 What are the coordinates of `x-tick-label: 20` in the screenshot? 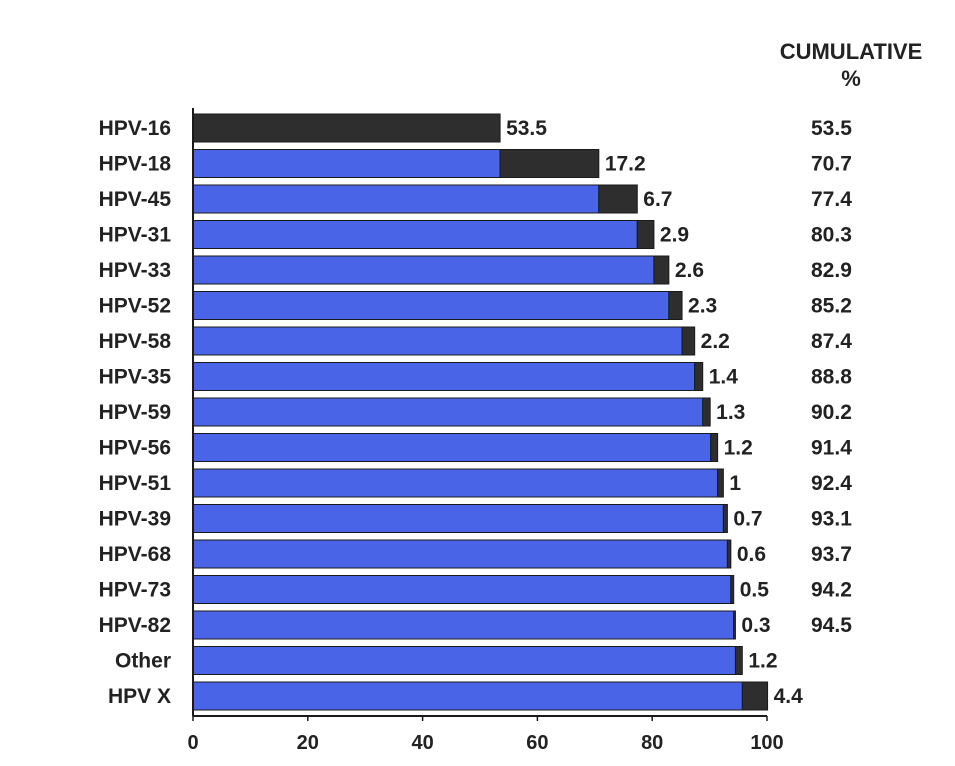 It's located at (308, 743).